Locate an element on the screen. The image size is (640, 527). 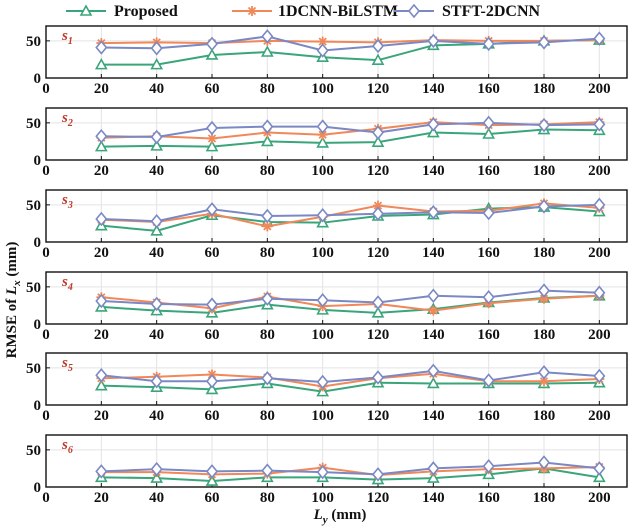
panel-1: 0 20 40 60 80 100 120 140 160 180 200 0 50 s1 is located at coordinates (327, 61).